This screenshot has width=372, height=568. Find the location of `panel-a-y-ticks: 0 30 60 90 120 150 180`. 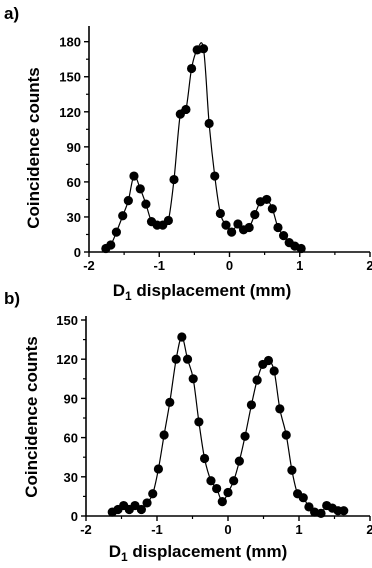

panel-a-y-ticks: 0 30 60 90 120 150 180 is located at coordinates (74, 147).